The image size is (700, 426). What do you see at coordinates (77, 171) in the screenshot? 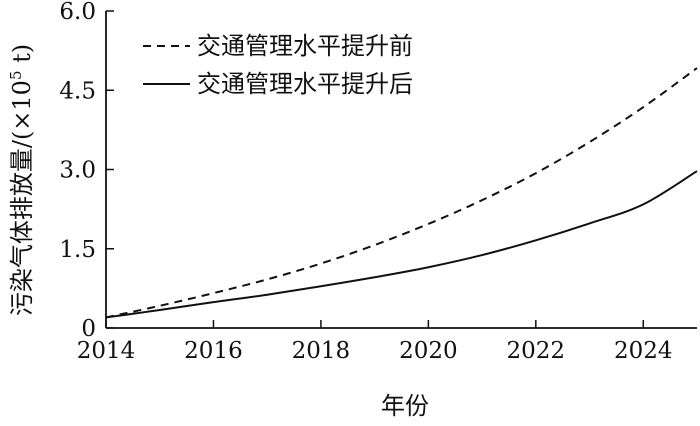
I see `y-tick-label: 3.0` at bounding box center [77, 171].